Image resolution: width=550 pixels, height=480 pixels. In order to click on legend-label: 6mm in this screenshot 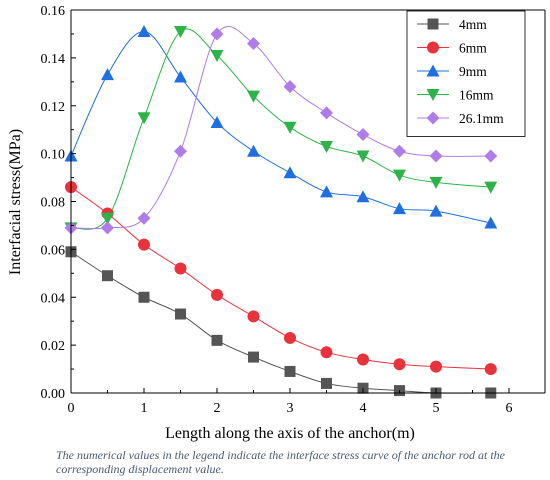, I will do `click(473, 48)`.